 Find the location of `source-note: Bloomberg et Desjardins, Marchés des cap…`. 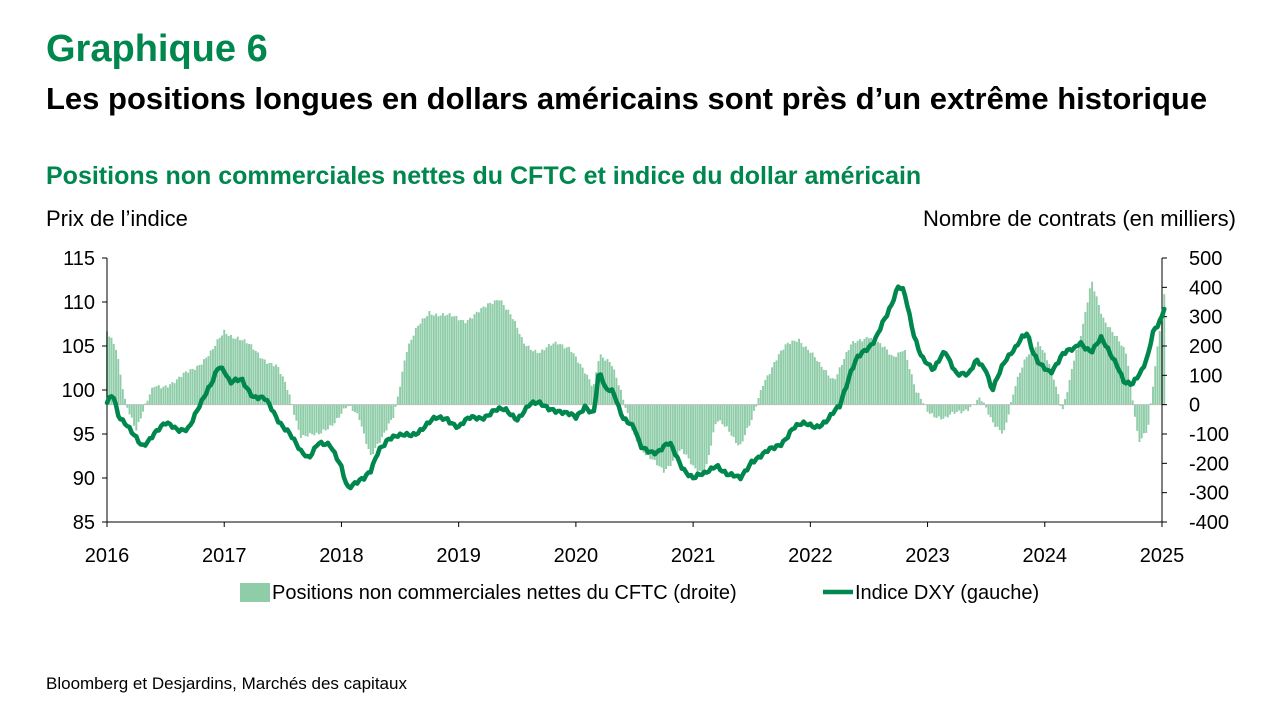

source-note: Bloomberg et Desjardins, Marchés des cap… is located at coordinates (226, 683).